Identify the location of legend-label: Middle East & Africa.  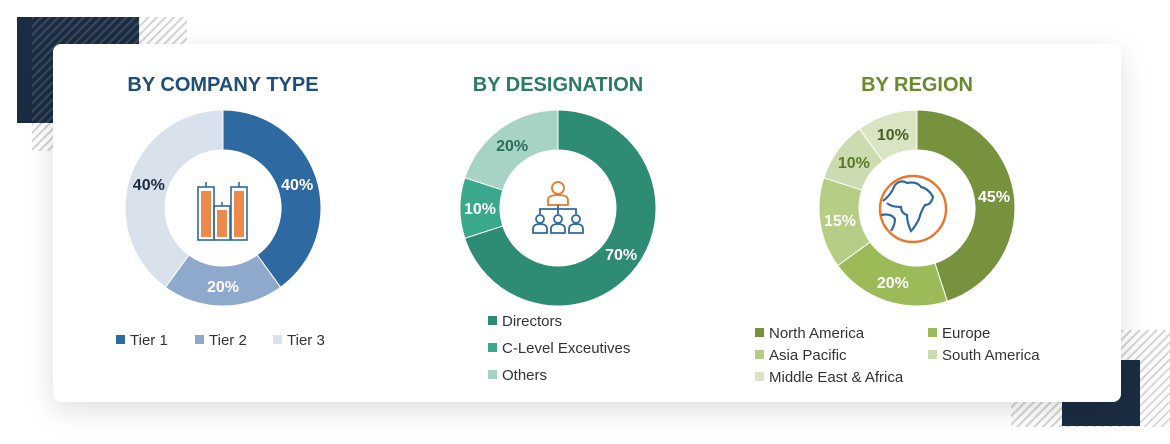
(836, 377).